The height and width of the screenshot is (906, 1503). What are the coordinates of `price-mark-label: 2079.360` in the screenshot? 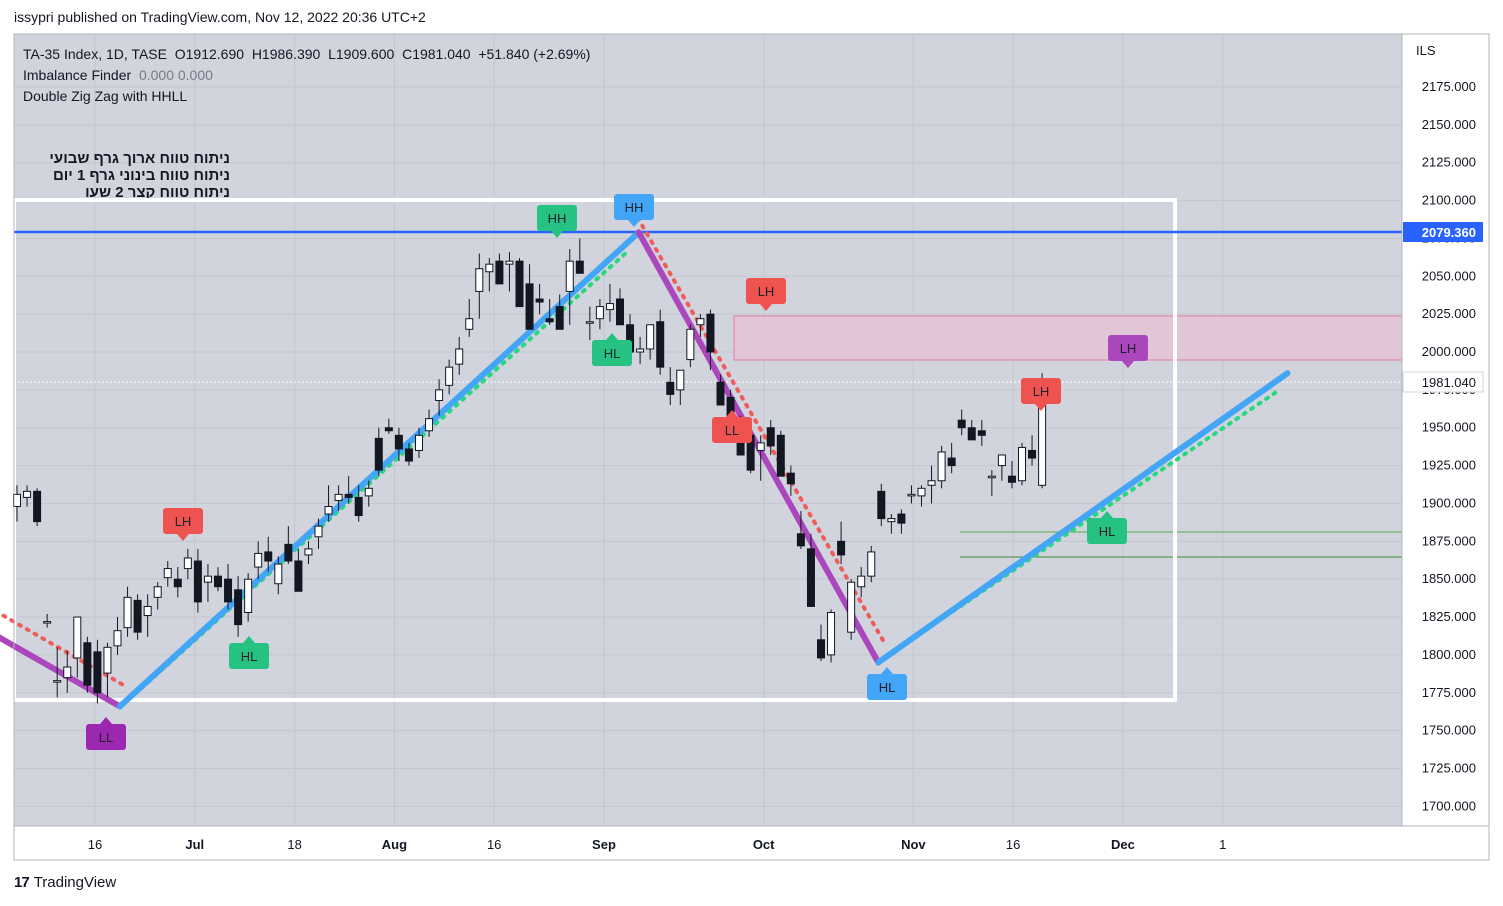 It's located at (1449, 232).